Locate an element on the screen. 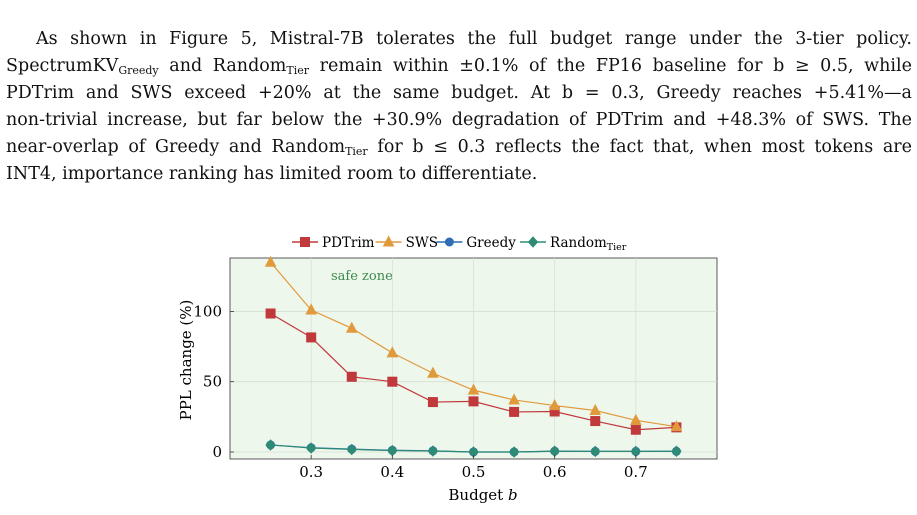 The image size is (917, 515). y-tick-label: 50 is located at coordinates (212, 382).